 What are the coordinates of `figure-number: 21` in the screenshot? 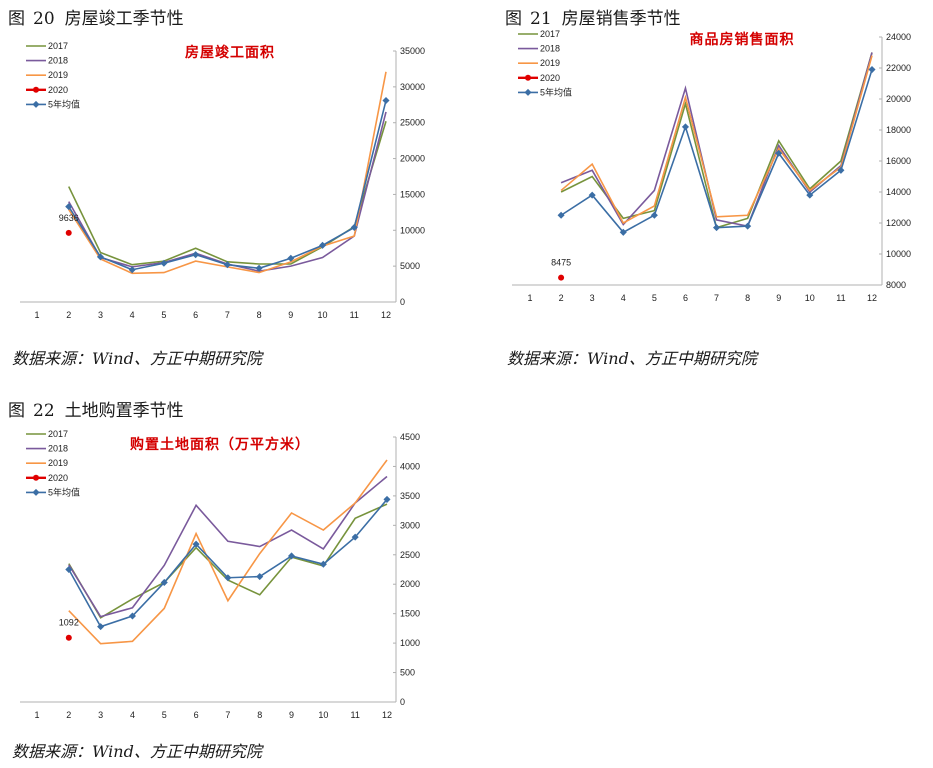 It's located at (541, 19).